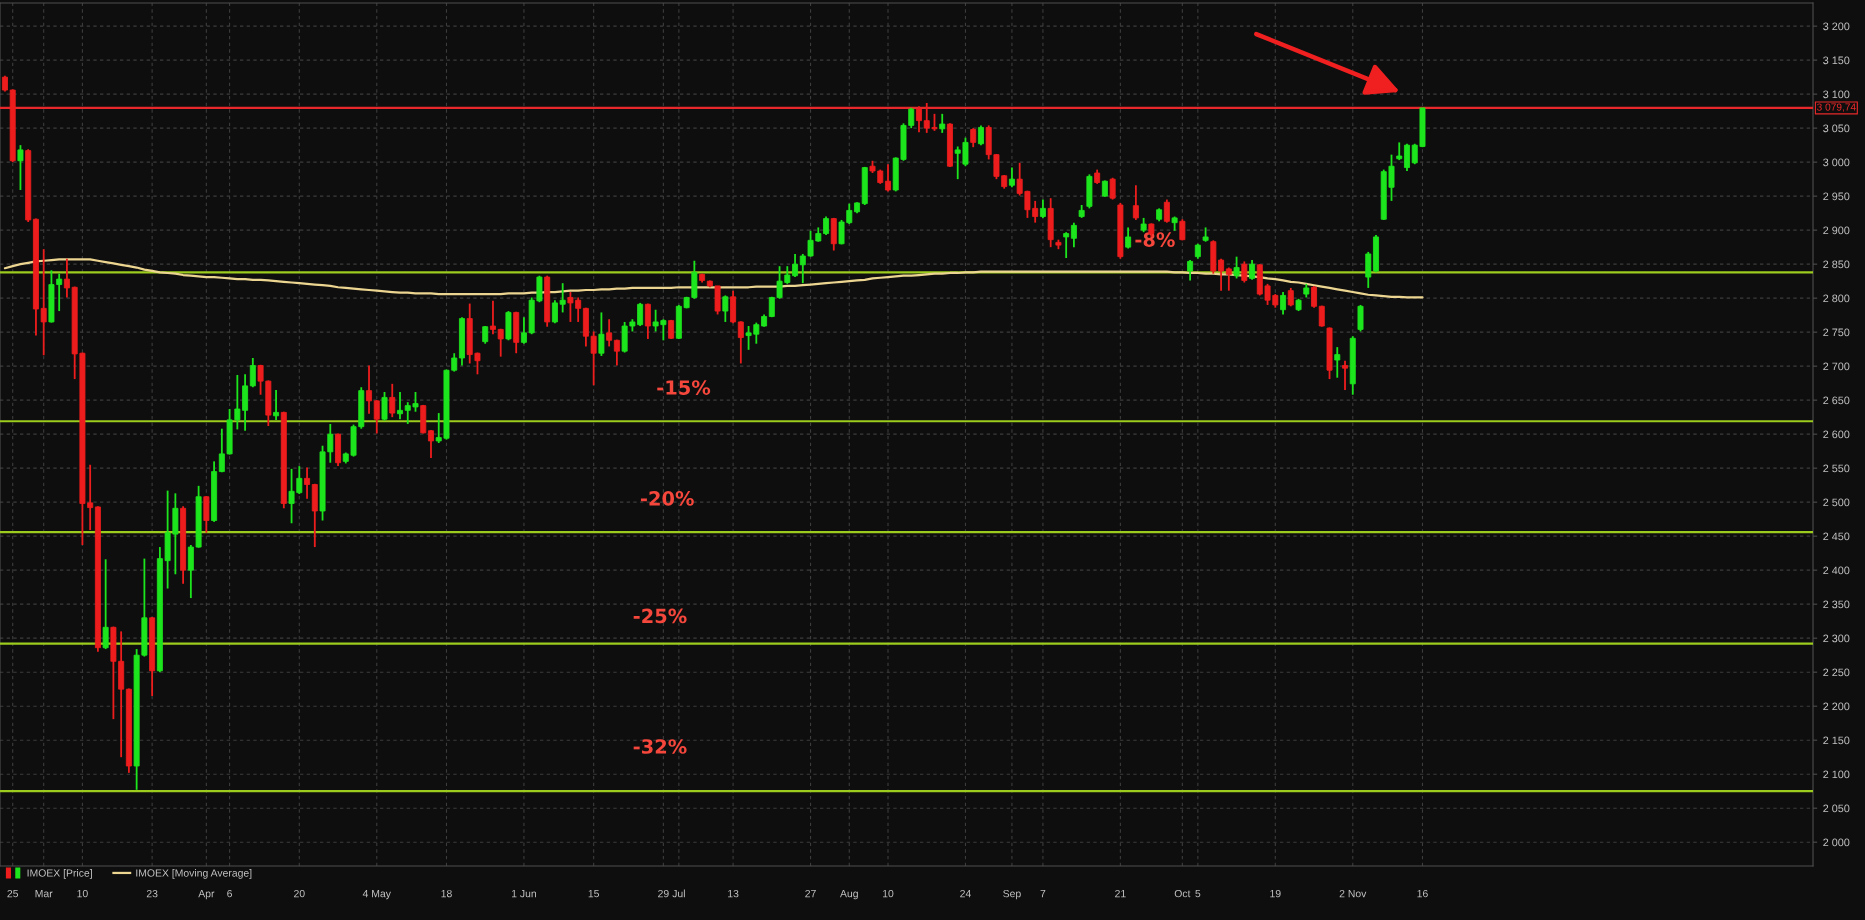 This screenshot has width=1865, height=920. I want to click on y-tick-label: 2 000, so click(1836, 842).